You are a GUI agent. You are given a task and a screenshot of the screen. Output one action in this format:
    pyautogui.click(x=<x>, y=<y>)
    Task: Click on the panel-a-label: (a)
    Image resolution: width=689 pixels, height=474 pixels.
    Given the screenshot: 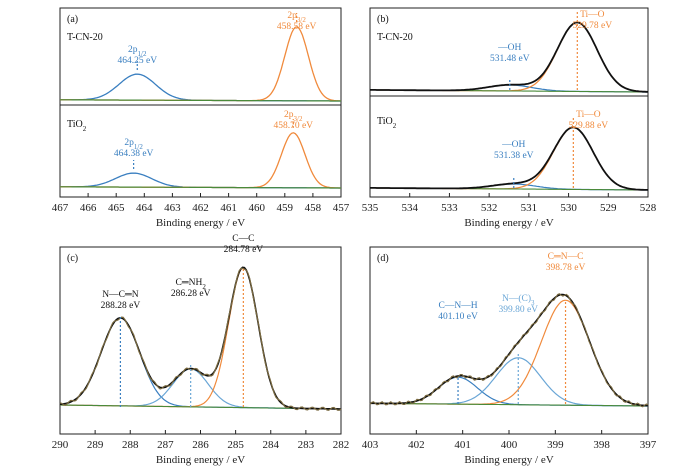 What is the action you would take?
    pyautogui.click(x=72, y=19)
    